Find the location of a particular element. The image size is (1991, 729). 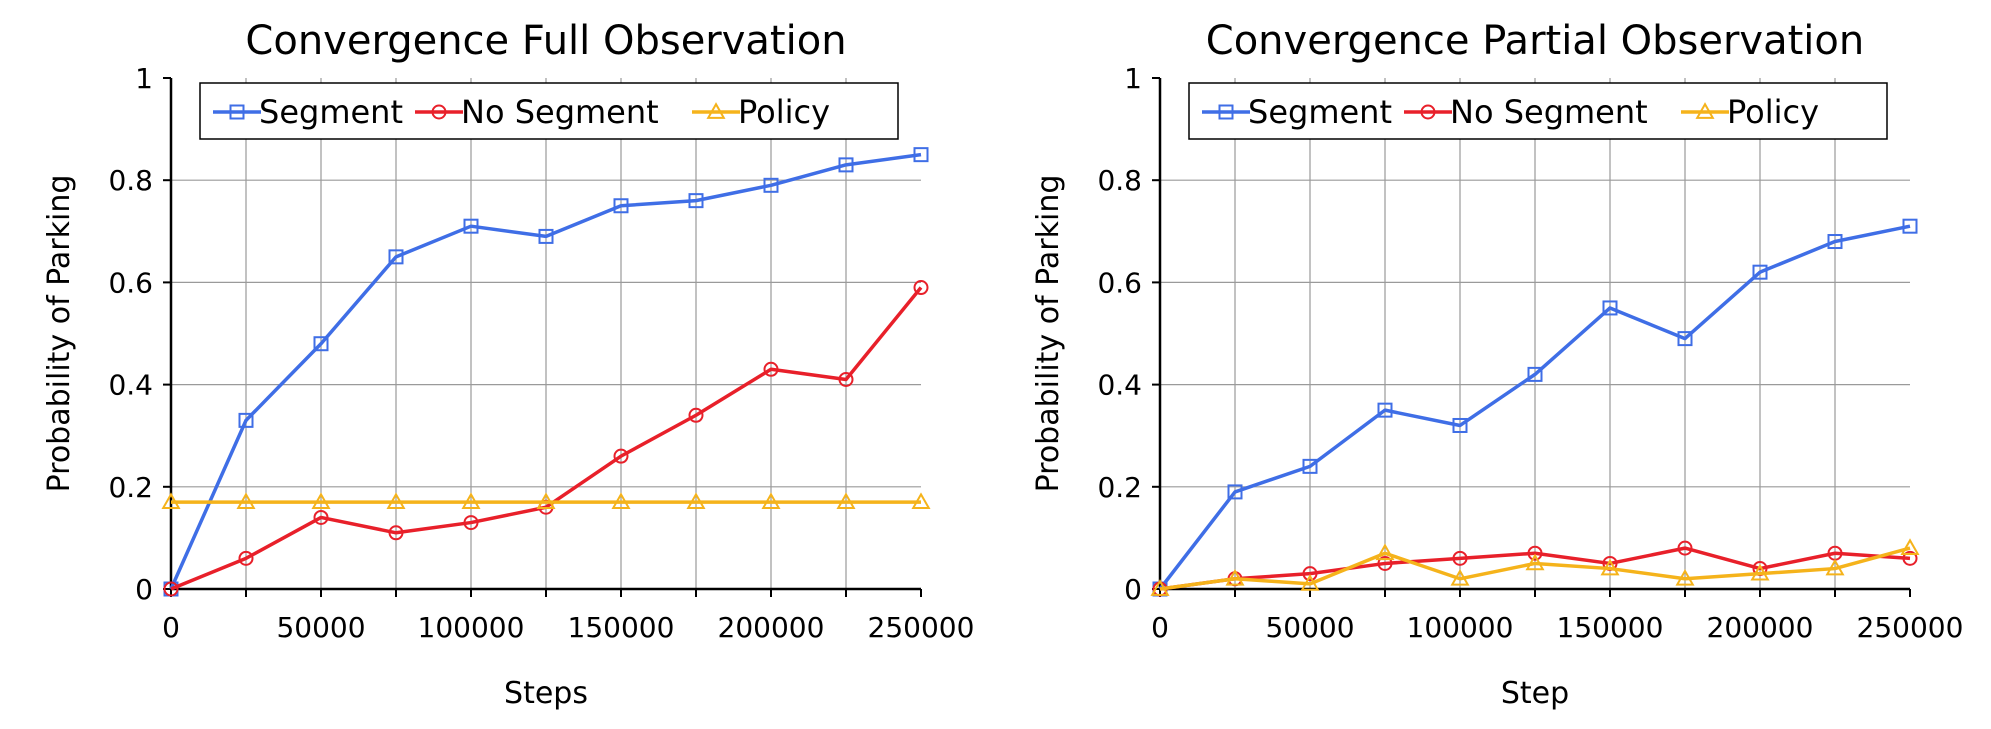

chart-title: Convergence Full Observation is located at coordinates (545, 41).